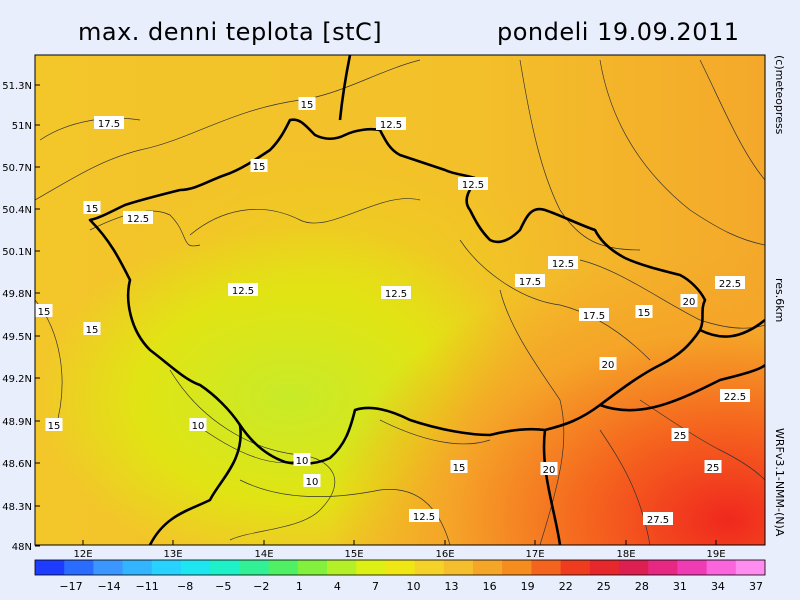 This screenshot has height=600, width=800. I want to click on longitude-label: 13E, so click(172, 554).